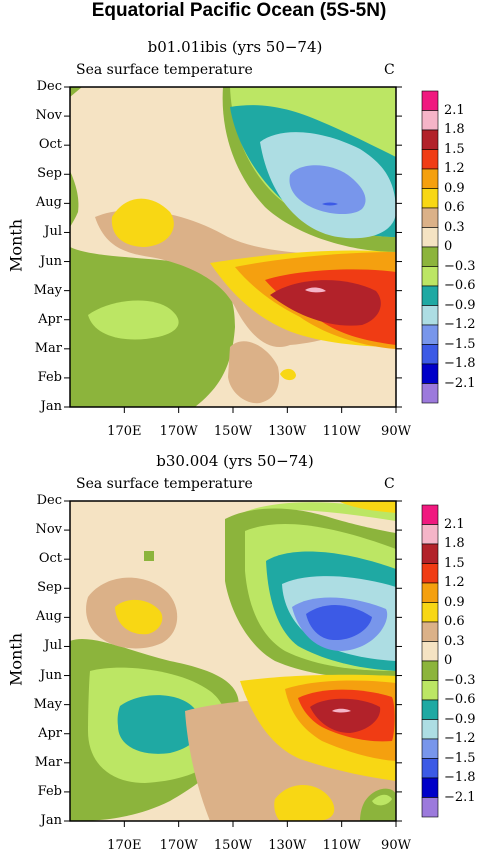  What do you see at coordinates (304, 802) in the screenshot?
I see `contour-yellowbot` at bounding box center [304, 802].